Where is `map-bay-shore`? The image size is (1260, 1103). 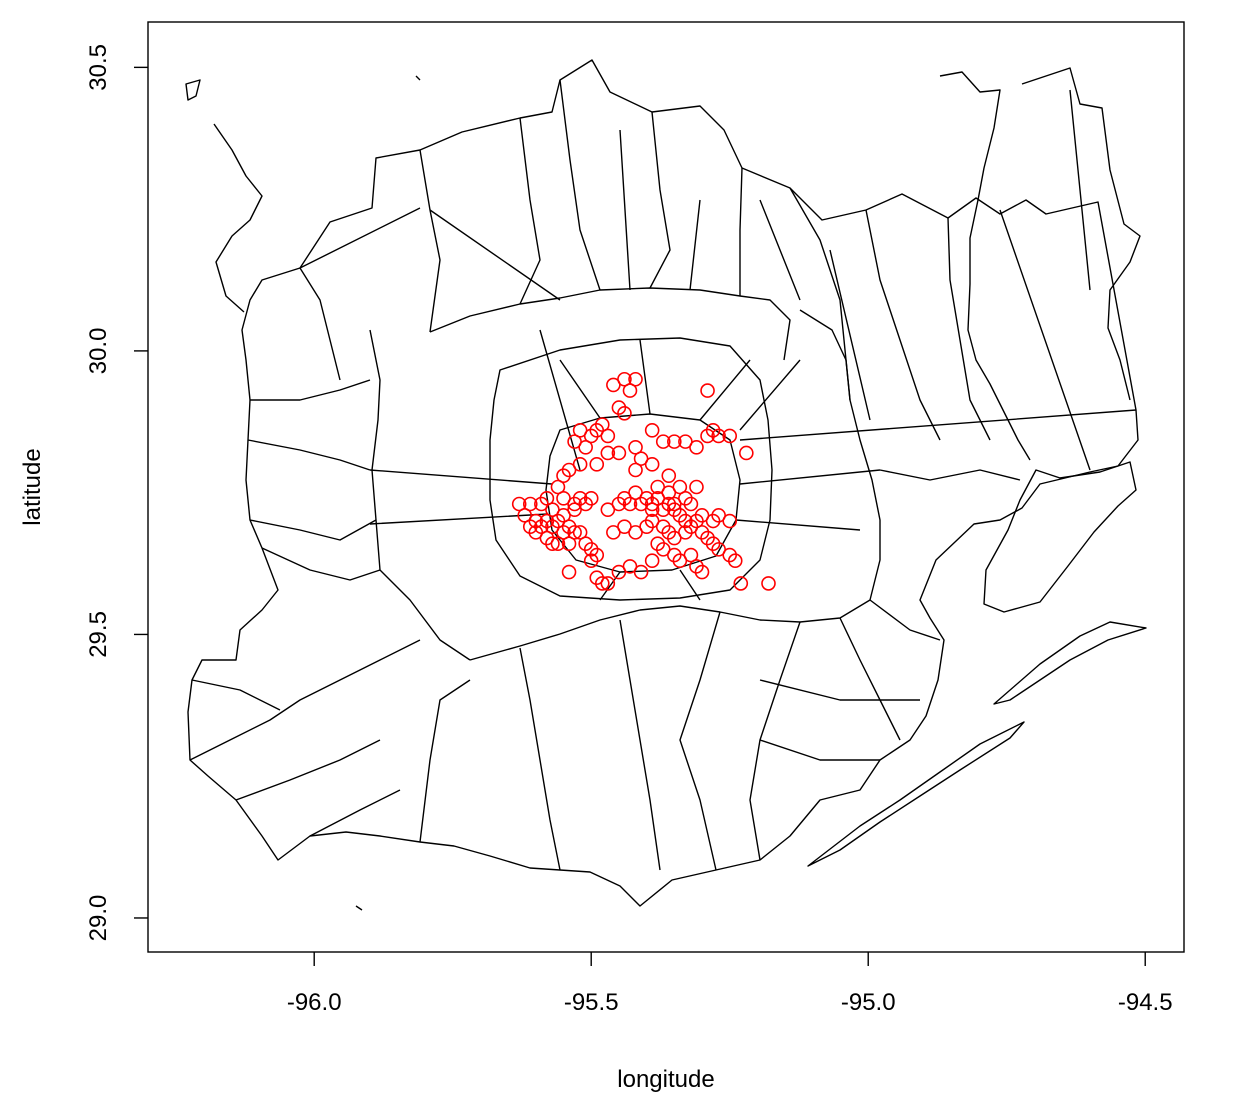
map-bay-shore is located at coordinates (1060, 537).